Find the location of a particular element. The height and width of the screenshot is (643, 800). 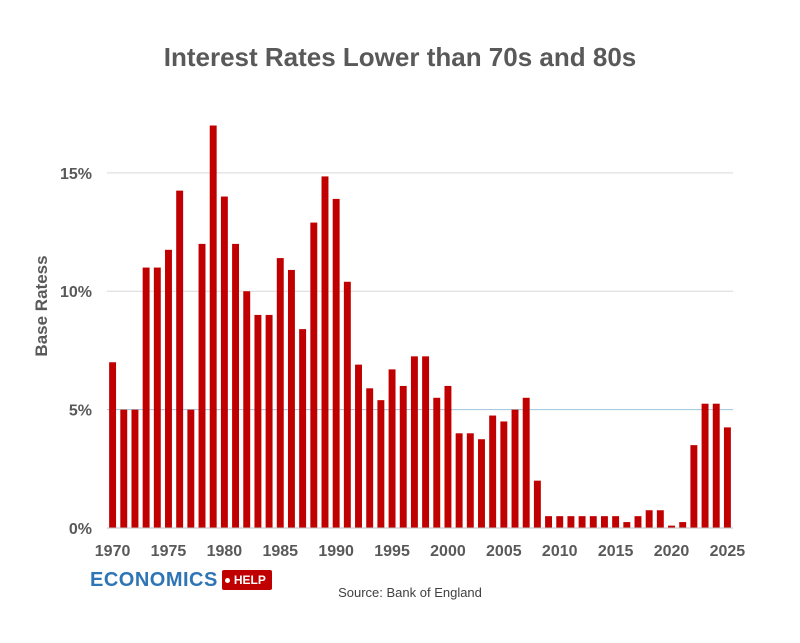

bar-2017 is located at coordinates (638, 522).